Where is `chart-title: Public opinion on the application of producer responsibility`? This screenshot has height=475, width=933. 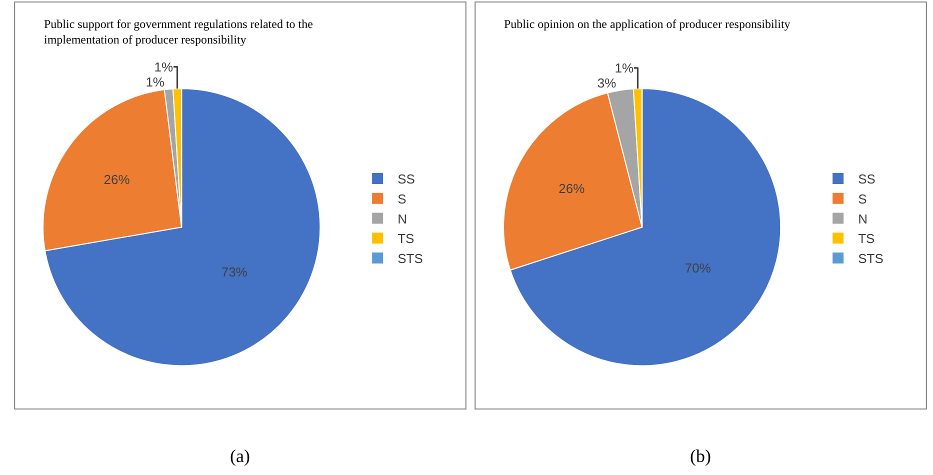 chart-title: Public opinion on the application of producer responsibility is located at coordinates (647, 24).